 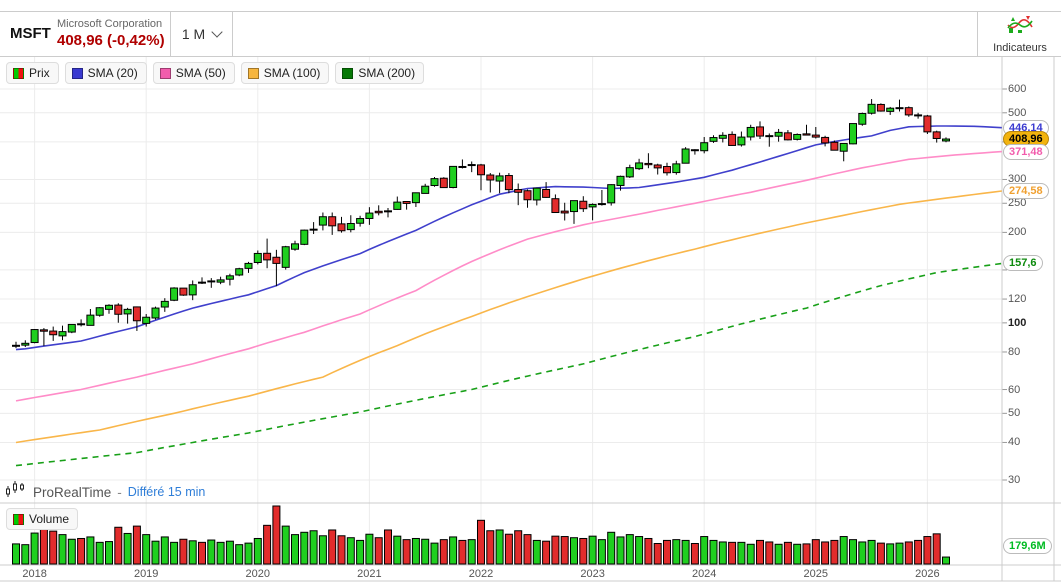 I want to click on legend-chip-sma20: SMA (20), so click(x=105, y=73).